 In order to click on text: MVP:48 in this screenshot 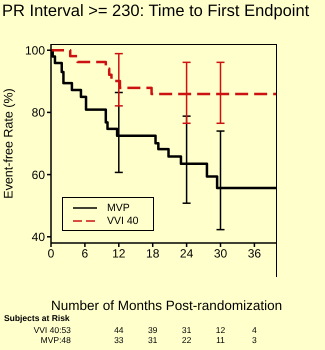, I will do `click(55, 340)`.